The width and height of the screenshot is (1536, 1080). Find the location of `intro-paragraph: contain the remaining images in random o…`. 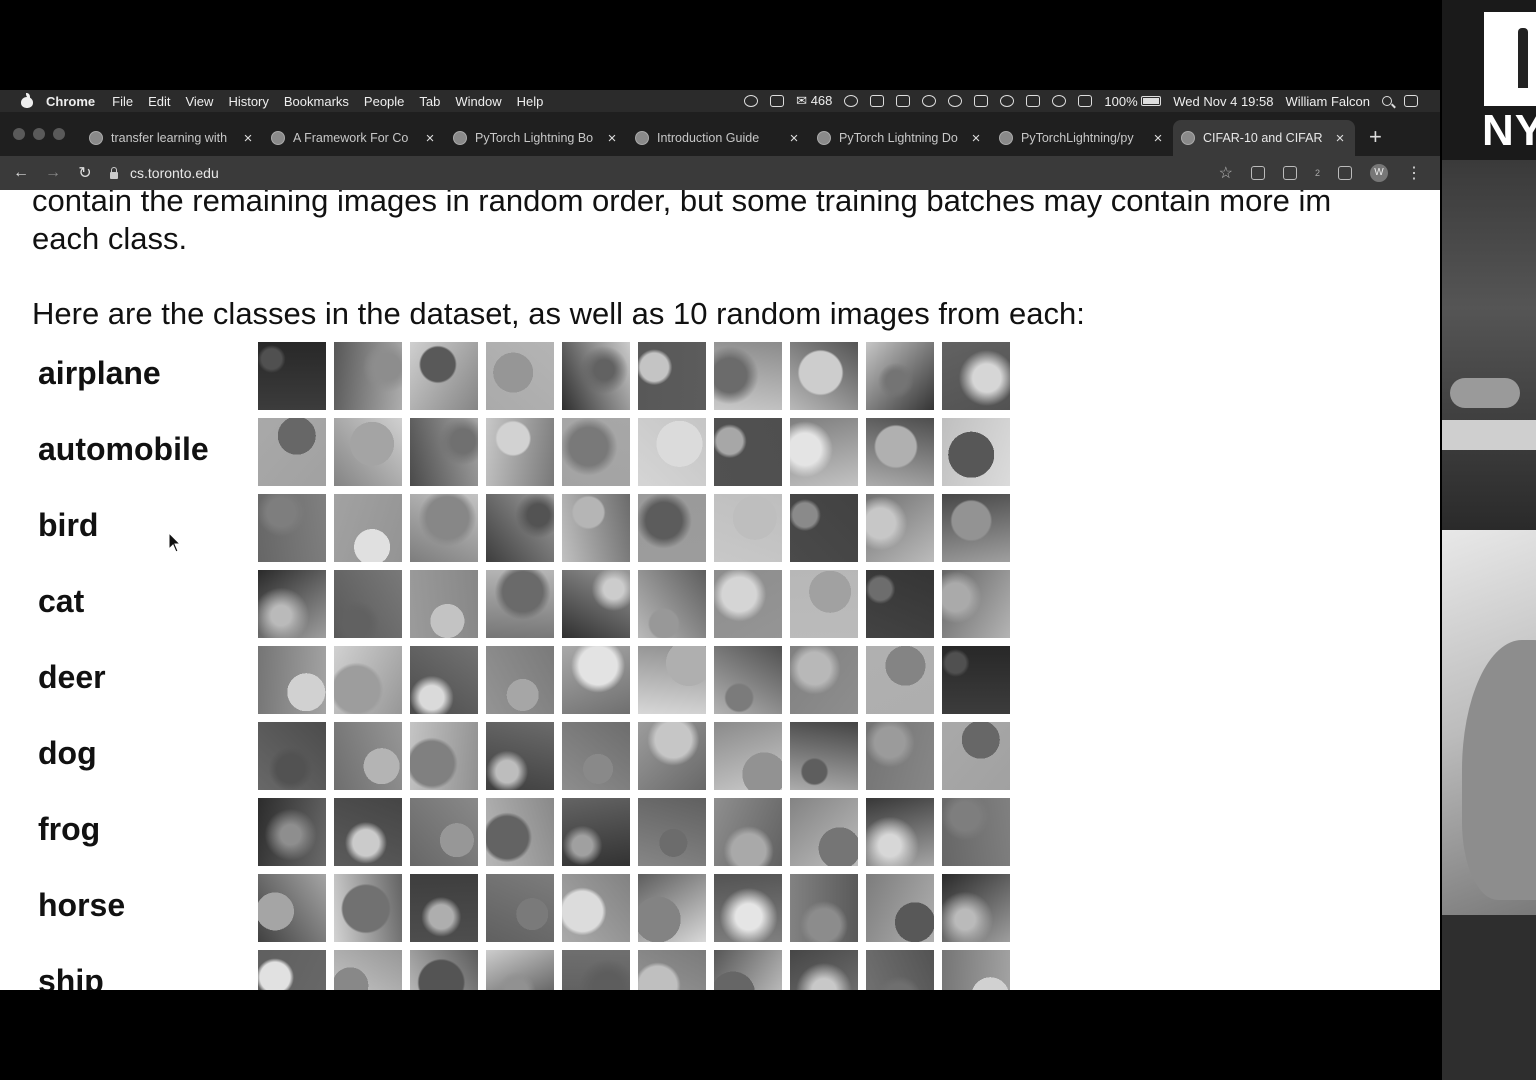

intro-paragraph: contain the remaining images in random o… is located at coordinates (681, 224).